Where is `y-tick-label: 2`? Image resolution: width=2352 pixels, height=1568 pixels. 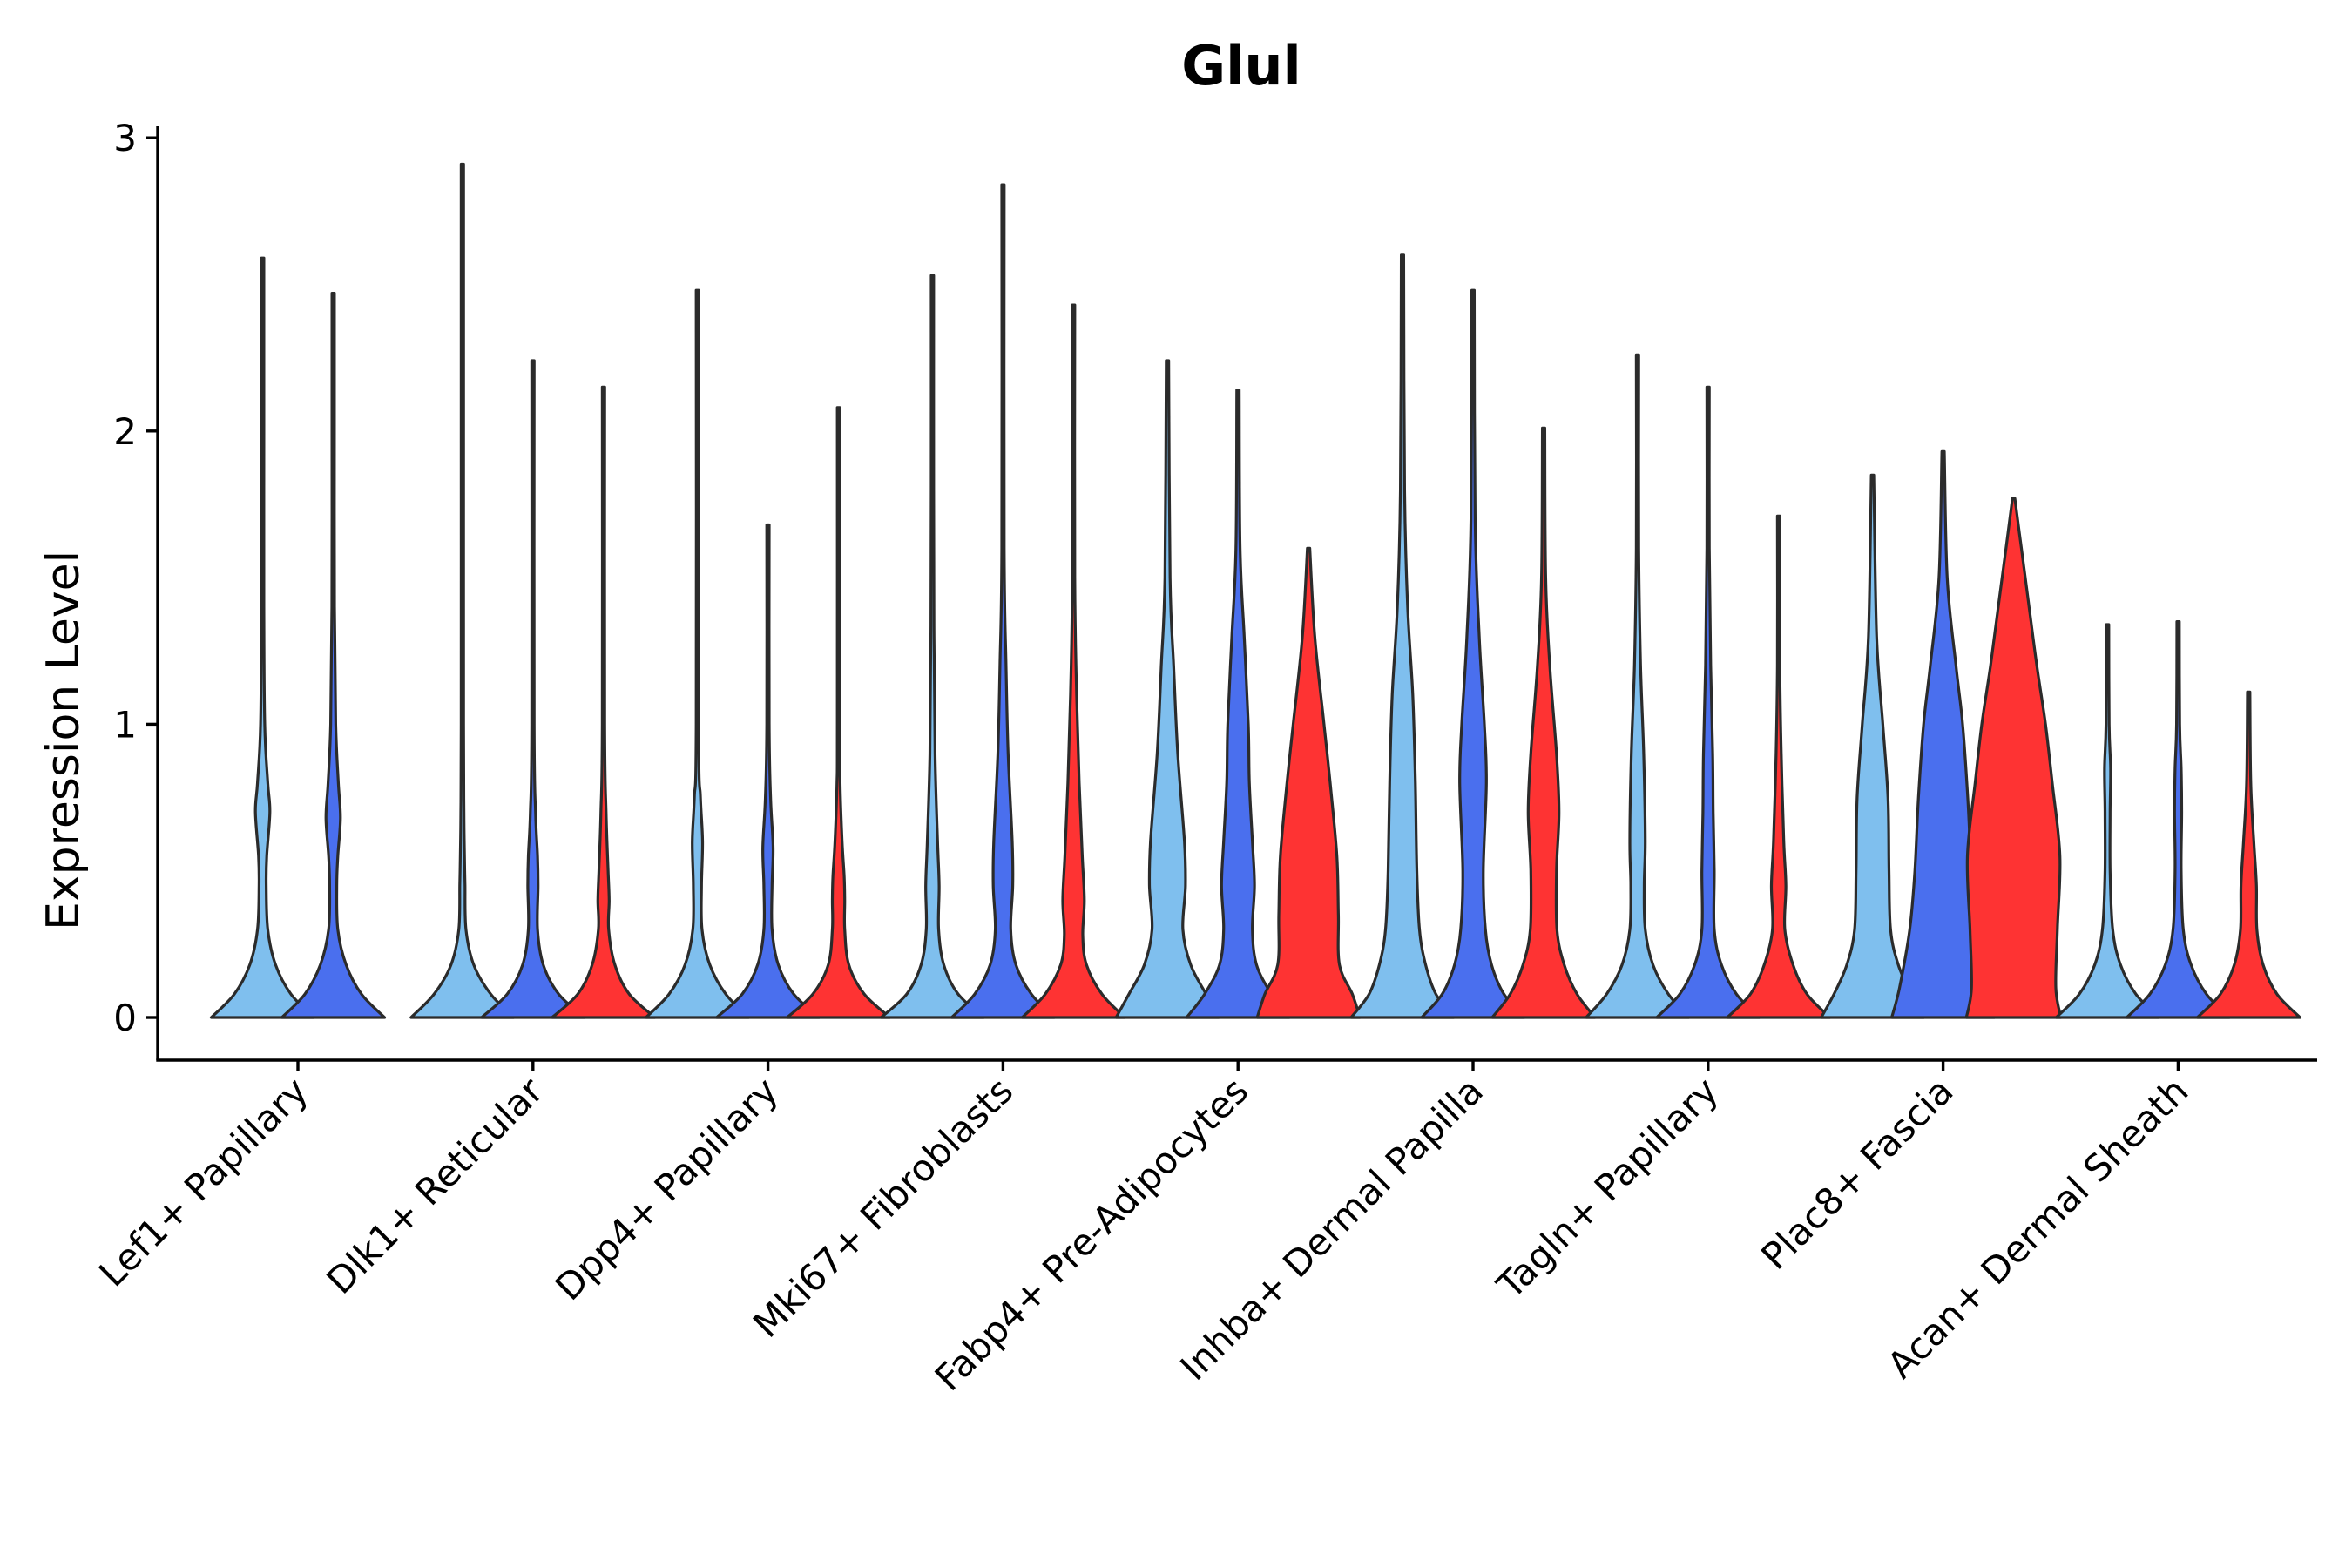
y-tick-label: 2 is located at coordinates (125, 432).